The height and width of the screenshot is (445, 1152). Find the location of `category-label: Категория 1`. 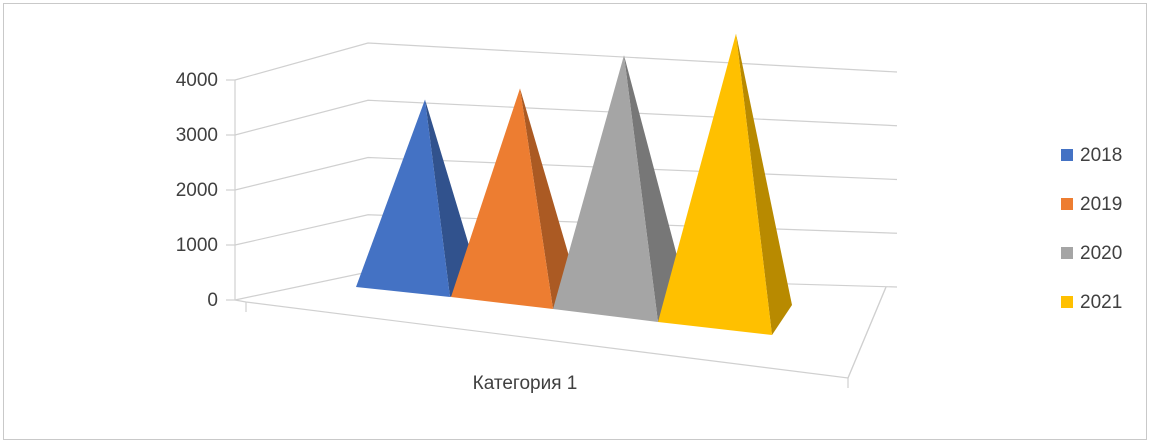

category-label: Категория 1 is located at coordinates (525, 383).